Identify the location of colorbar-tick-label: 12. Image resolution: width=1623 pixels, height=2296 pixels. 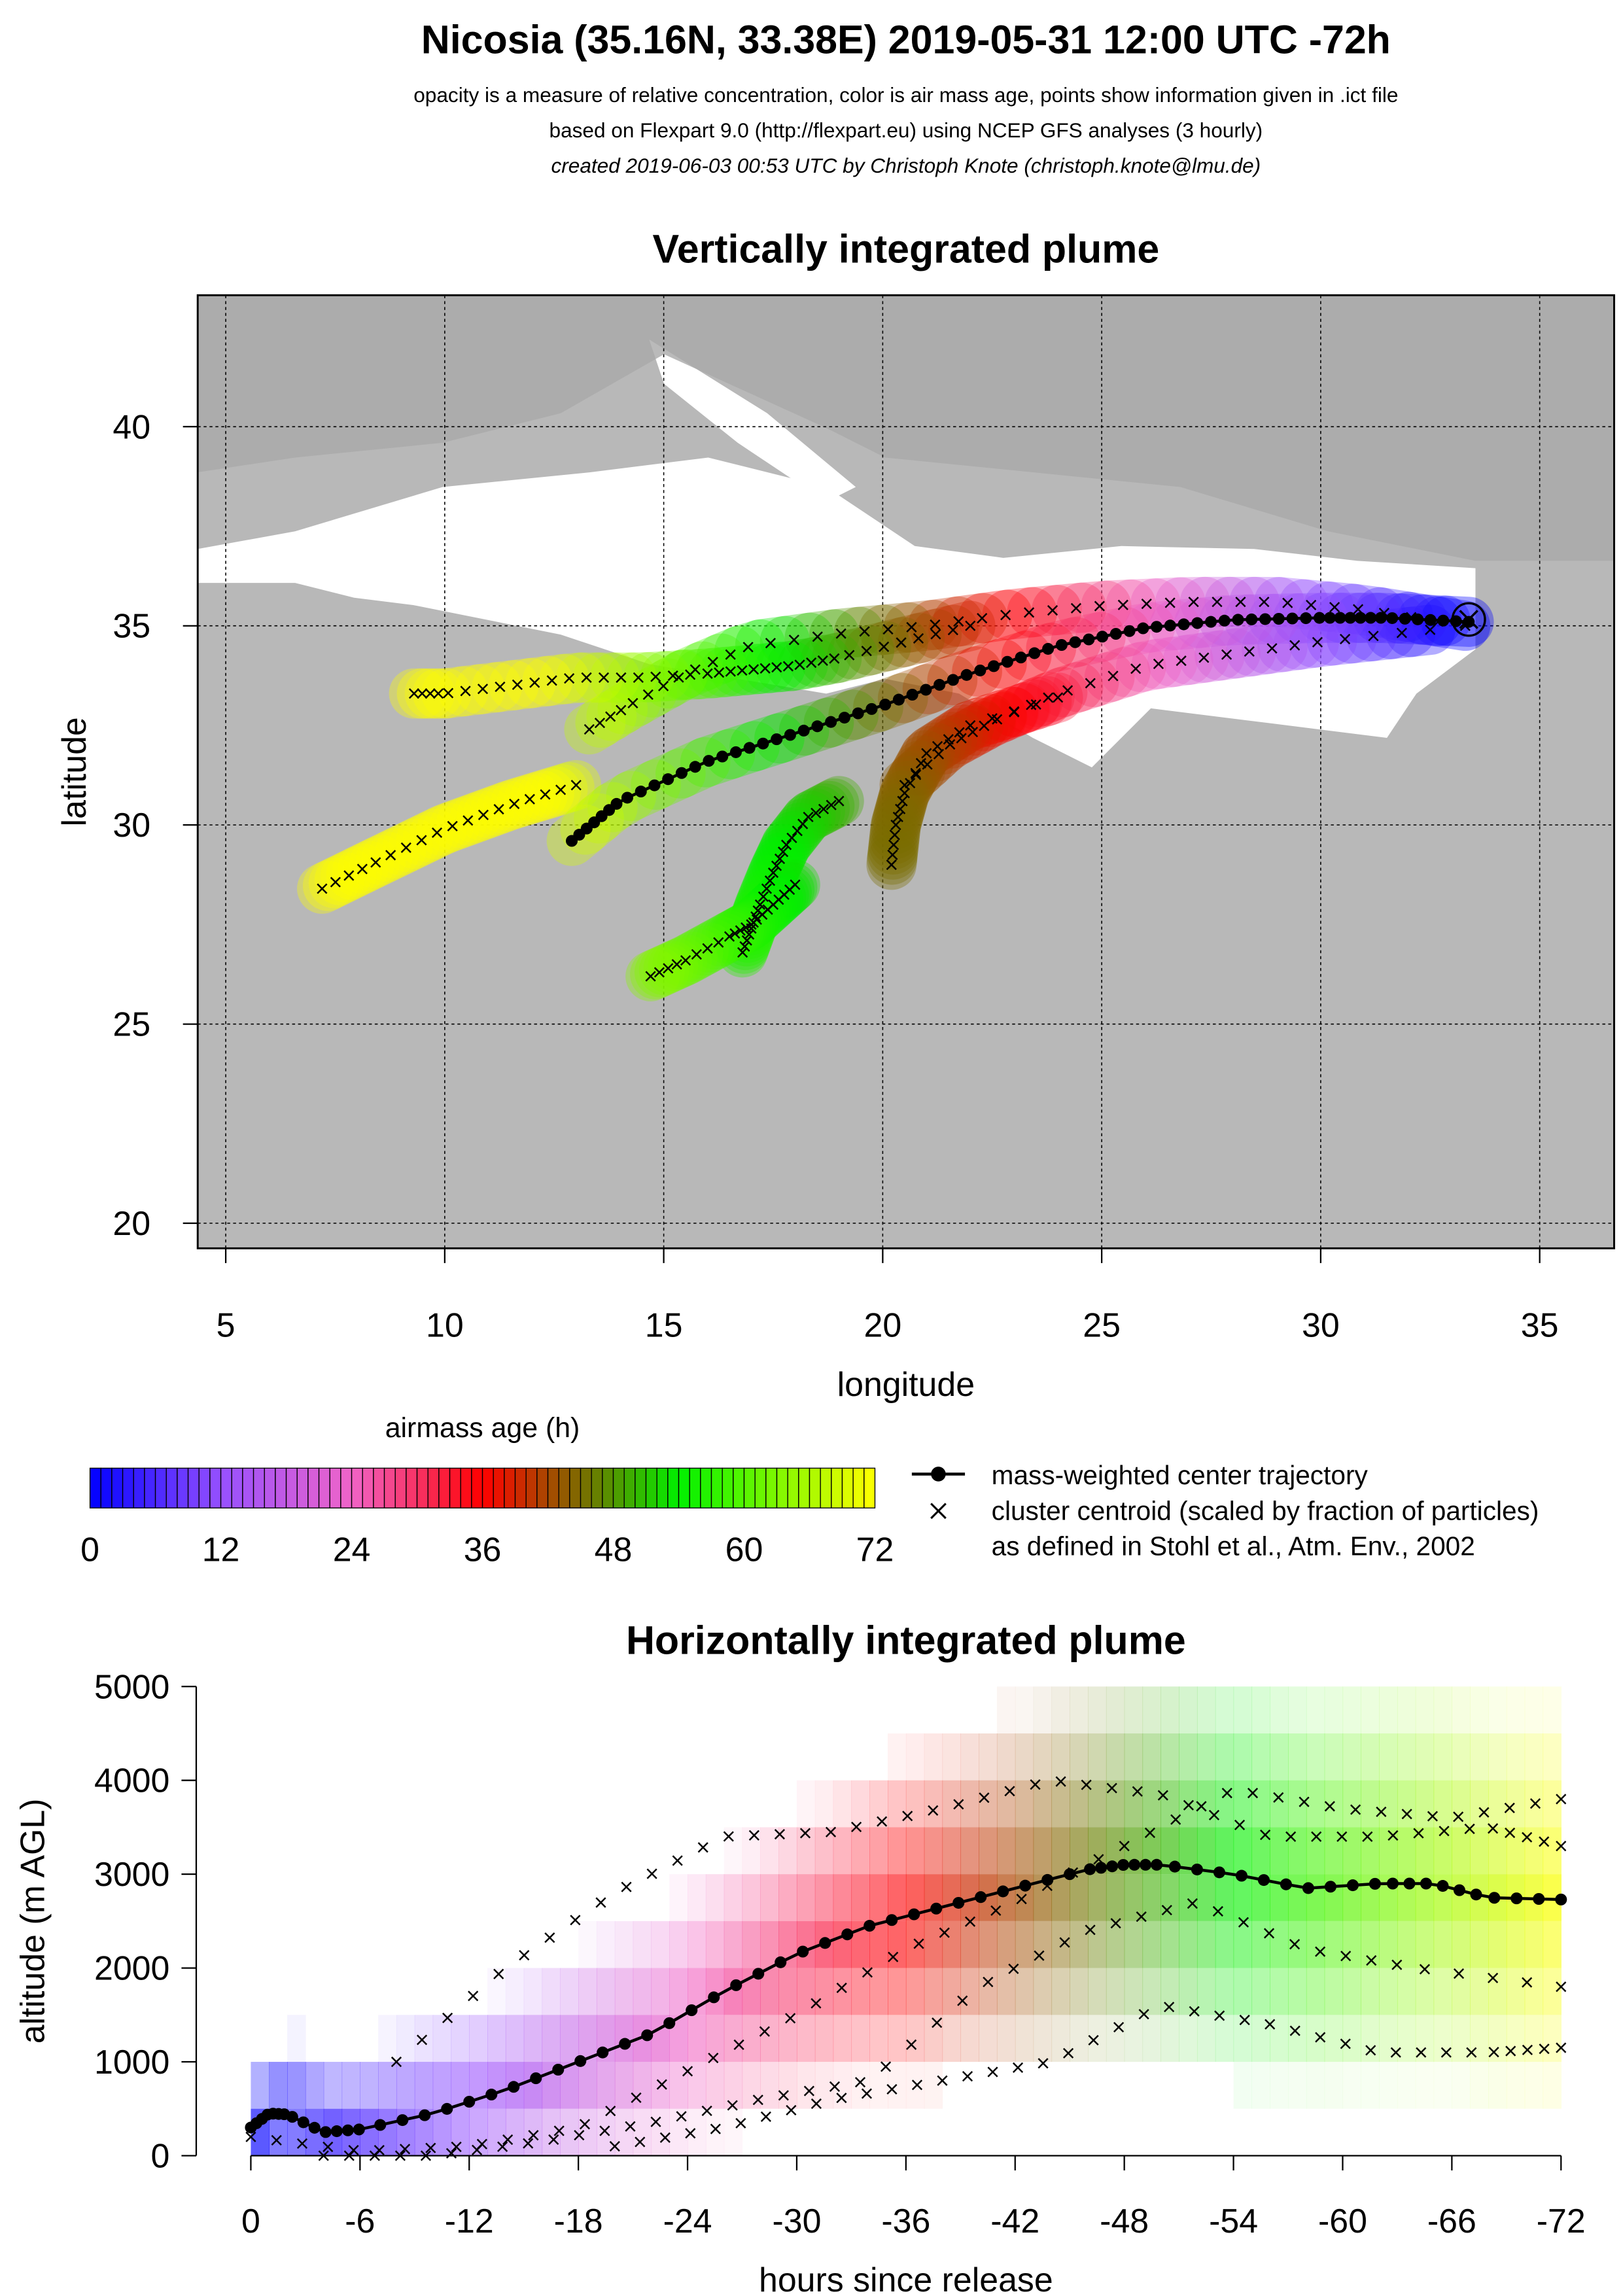
(221, 1550).